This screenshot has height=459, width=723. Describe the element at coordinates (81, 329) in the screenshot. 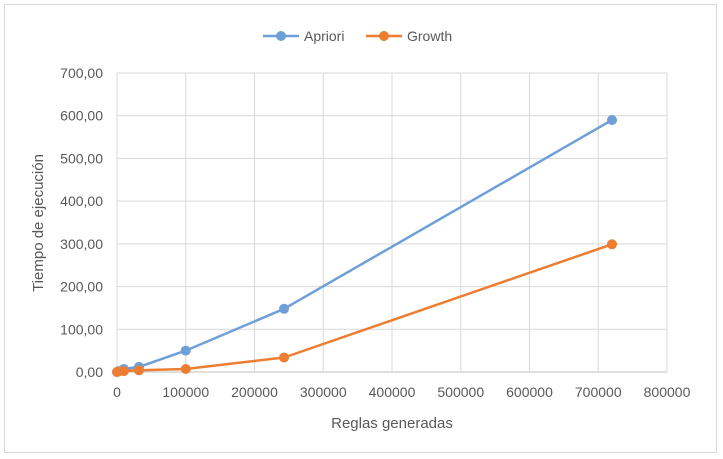

I see `y-tick-label: 100,00` at that location.